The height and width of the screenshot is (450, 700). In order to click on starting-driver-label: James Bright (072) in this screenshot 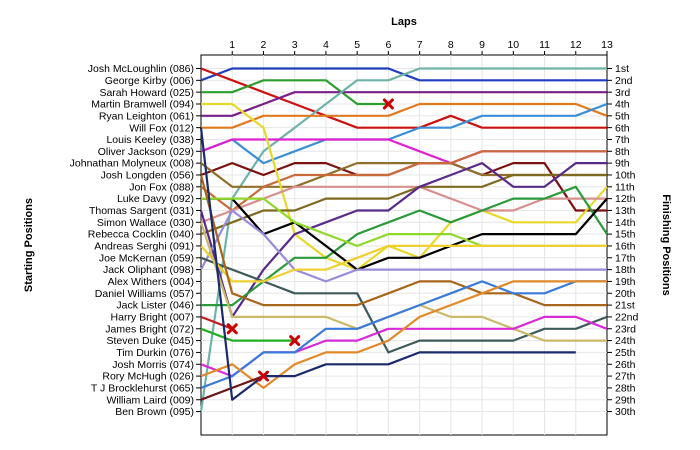, I will do `click(149, 329)`.